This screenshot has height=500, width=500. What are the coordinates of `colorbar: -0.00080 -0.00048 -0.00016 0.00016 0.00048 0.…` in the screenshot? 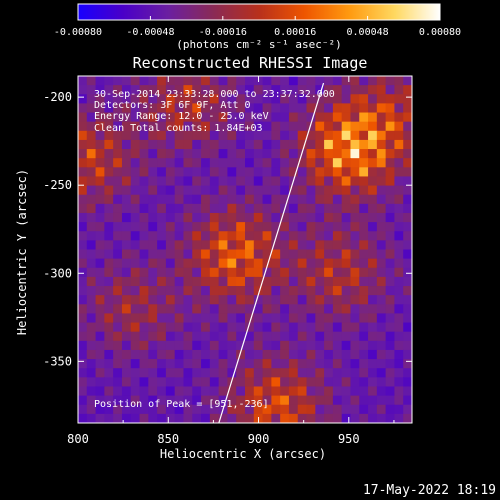 It's located at (257, 27).